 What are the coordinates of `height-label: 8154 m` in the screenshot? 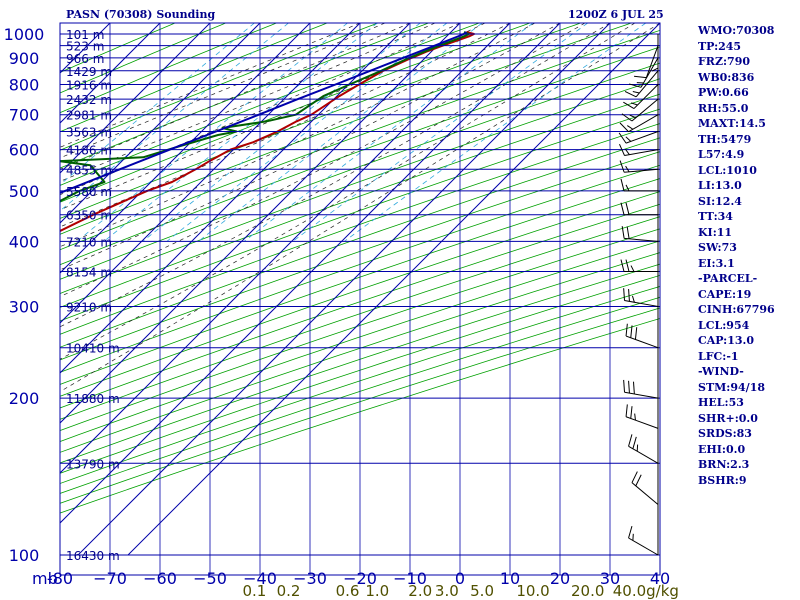 It's located at (89, 273).